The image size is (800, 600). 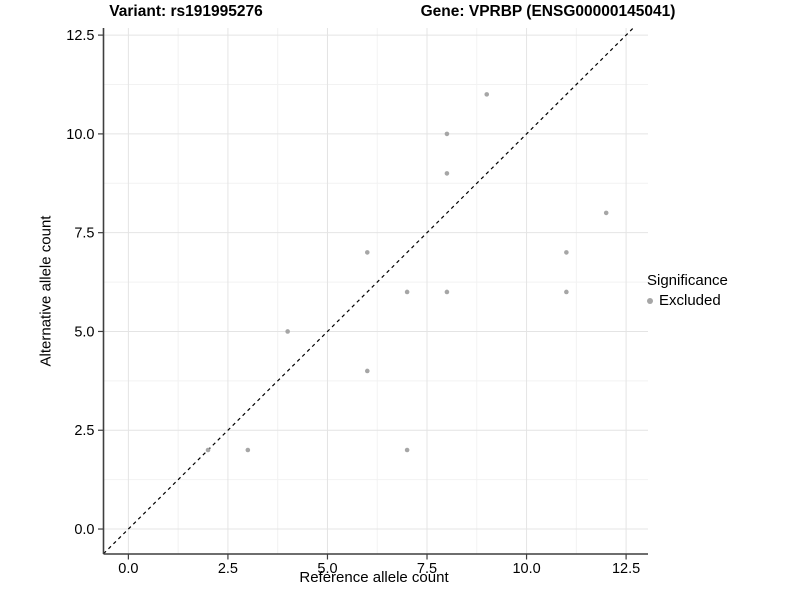 I want to click on y-tick-label: 12.5, so click(x=80, y=36).